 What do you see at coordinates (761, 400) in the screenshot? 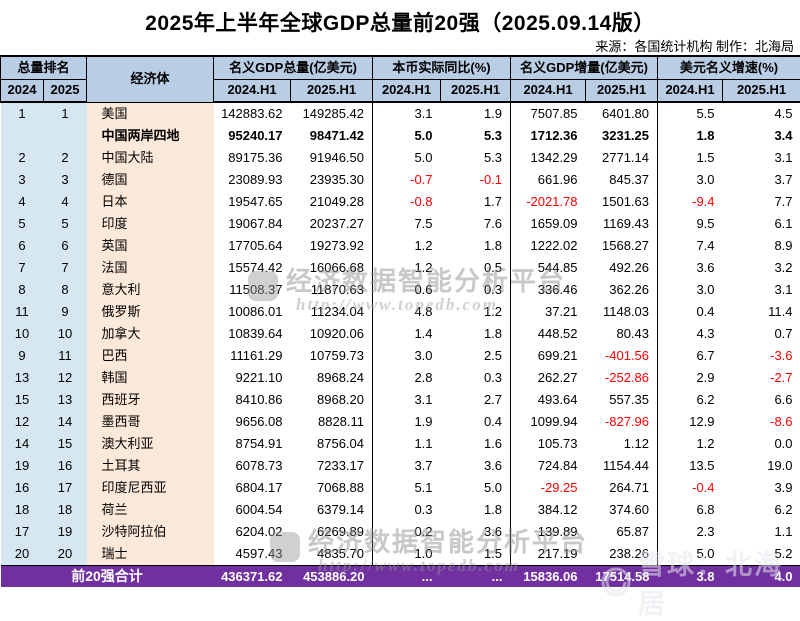
I see `value-cell: 6.6` at bounding box center [761, 400].